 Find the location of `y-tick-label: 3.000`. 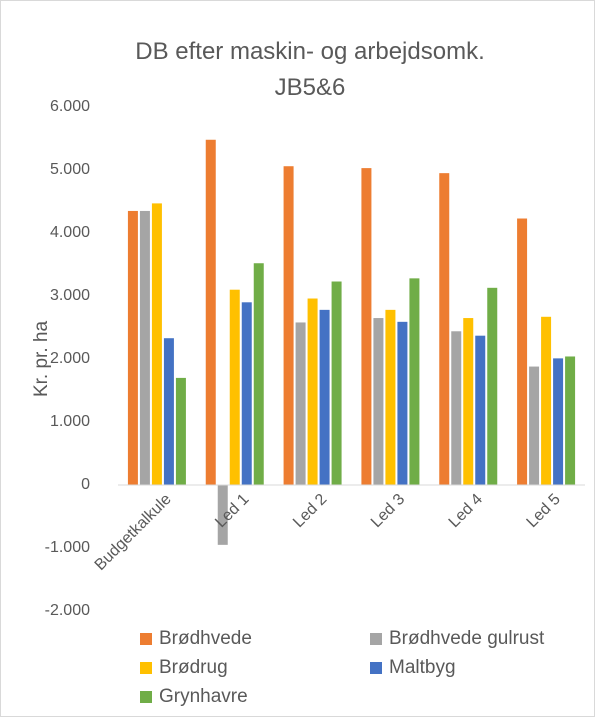

y-tick-label: 3.000 is located at coordinates (70, 295).